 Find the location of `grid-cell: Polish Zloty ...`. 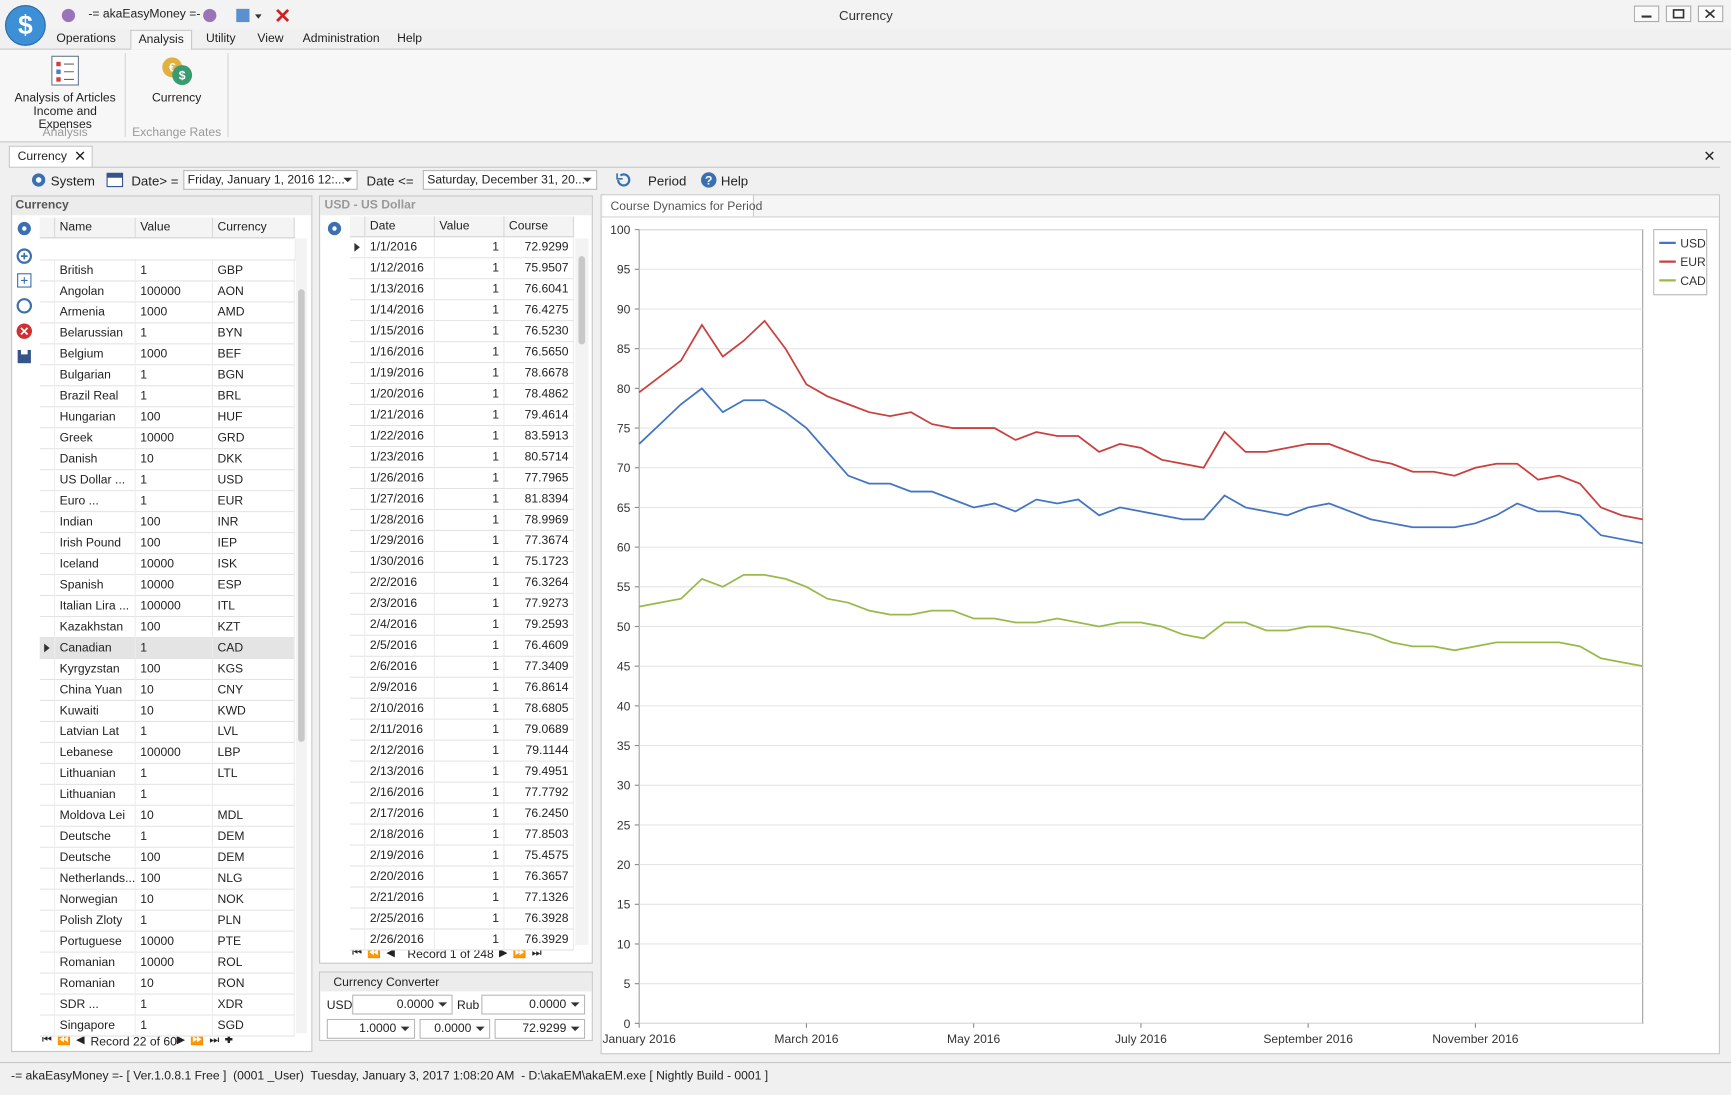

grid-cell: Polish Zloty ... is located at coordinates (95, 921).